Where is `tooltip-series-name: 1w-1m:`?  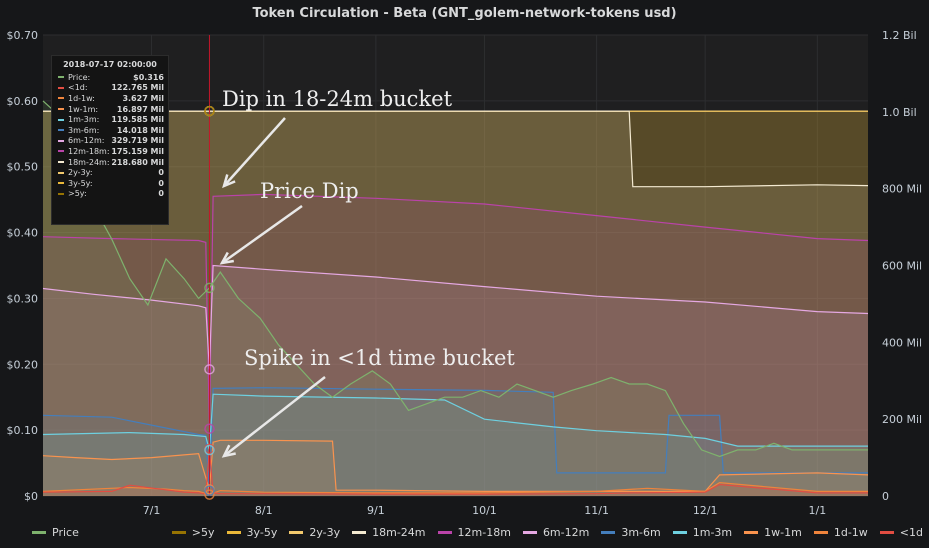
tooltip-series-name: 1w-1m: is located at coordinates (83, 109).